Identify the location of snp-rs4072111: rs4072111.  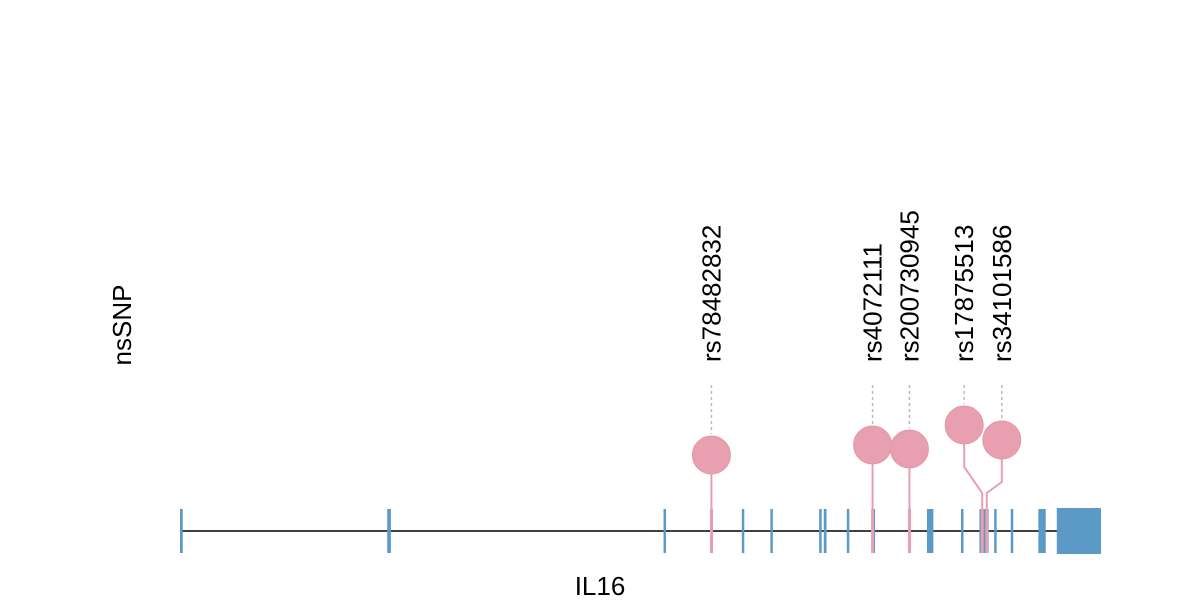
(873, 398).